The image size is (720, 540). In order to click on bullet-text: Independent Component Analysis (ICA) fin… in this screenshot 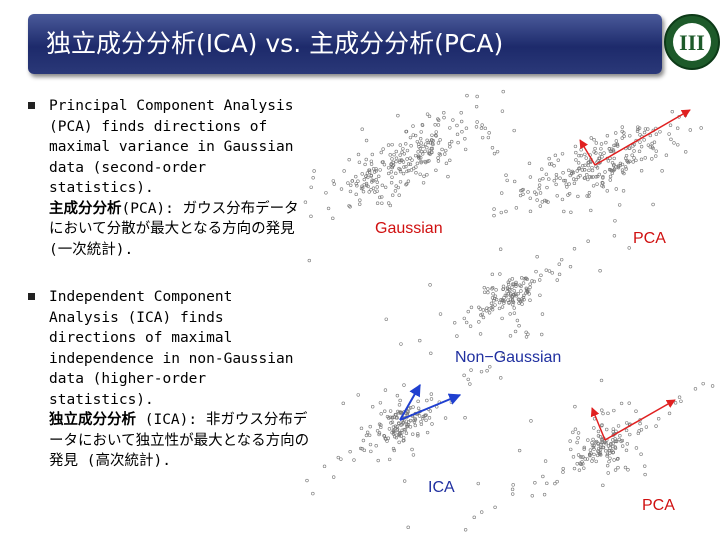, I will do `click(171, 348)`.